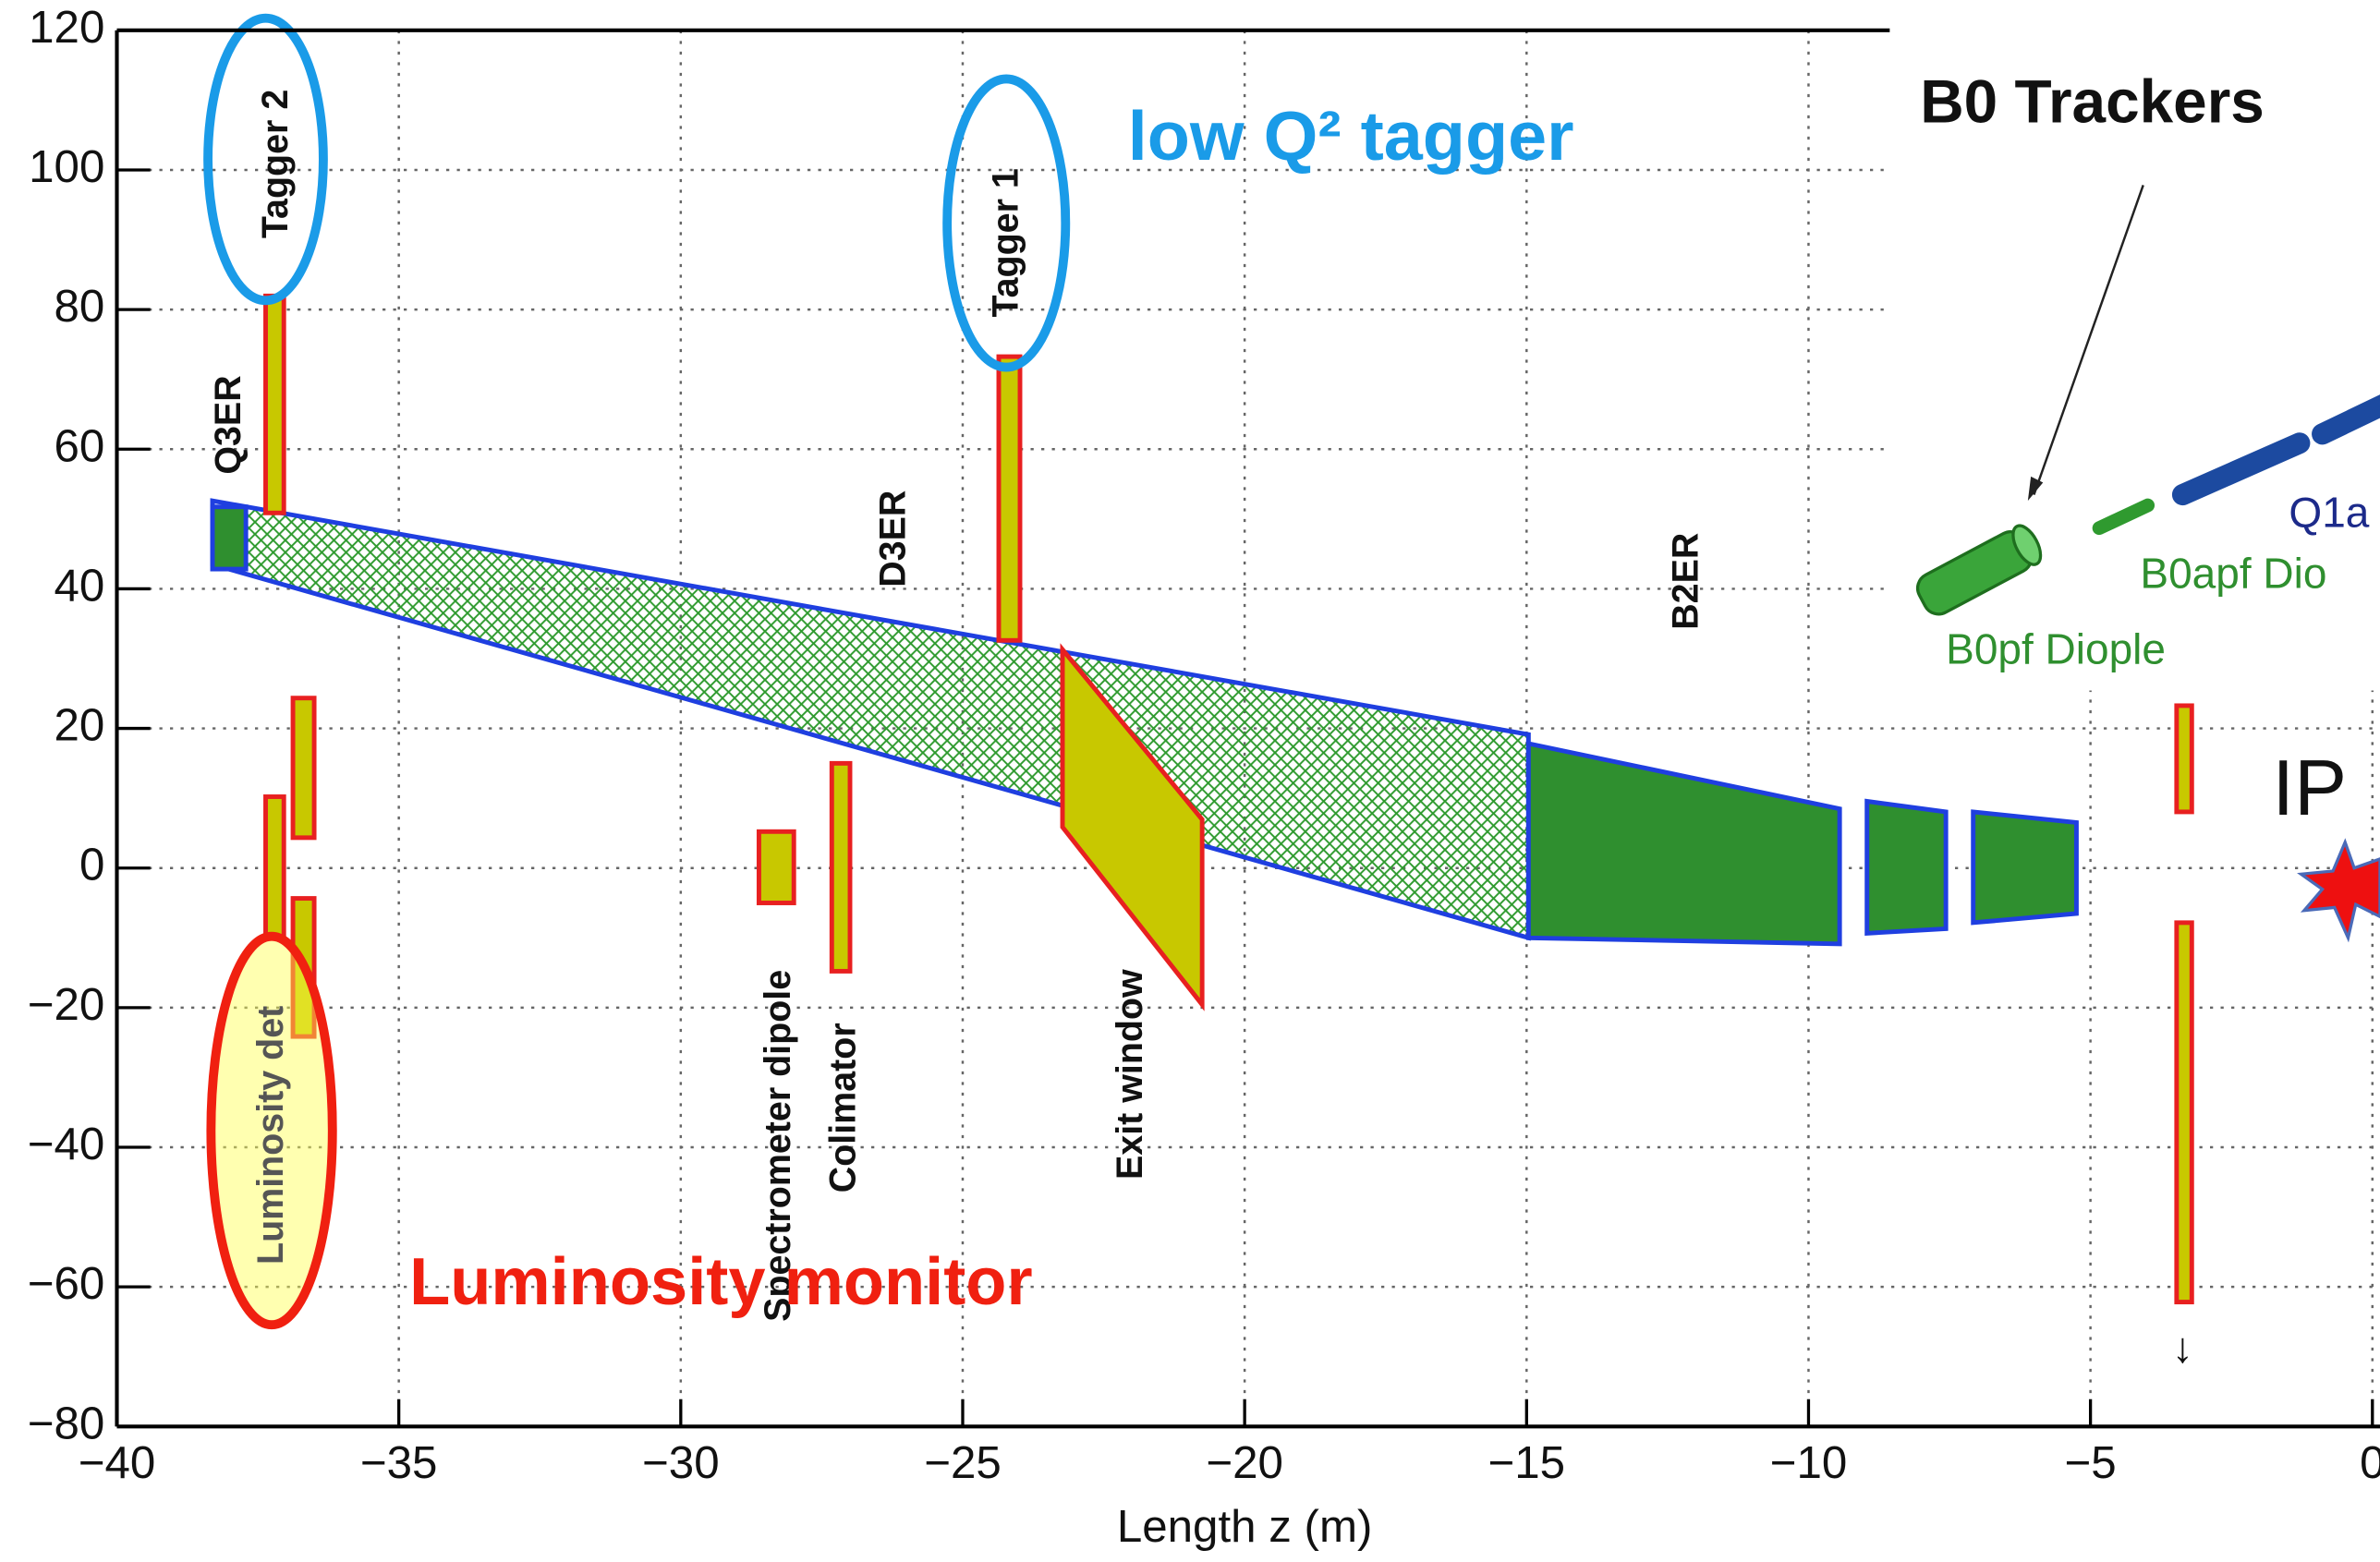 The width and height of the screenshot is (2380, 1562). I want to click on y-tick-label: 0, so click(91, 865).